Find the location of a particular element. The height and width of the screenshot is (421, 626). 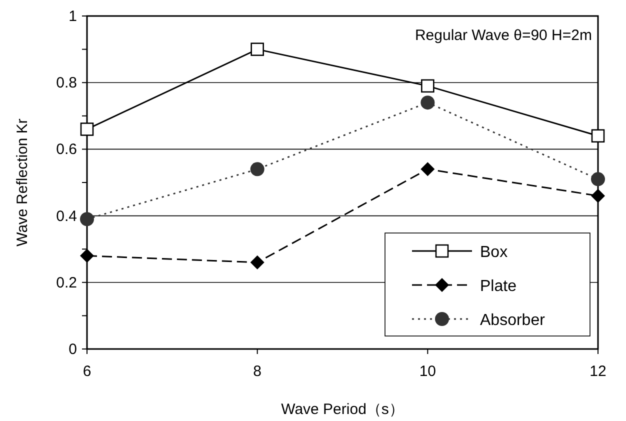

y-tick-label: 0.4 is located at coordinates (66, 216).